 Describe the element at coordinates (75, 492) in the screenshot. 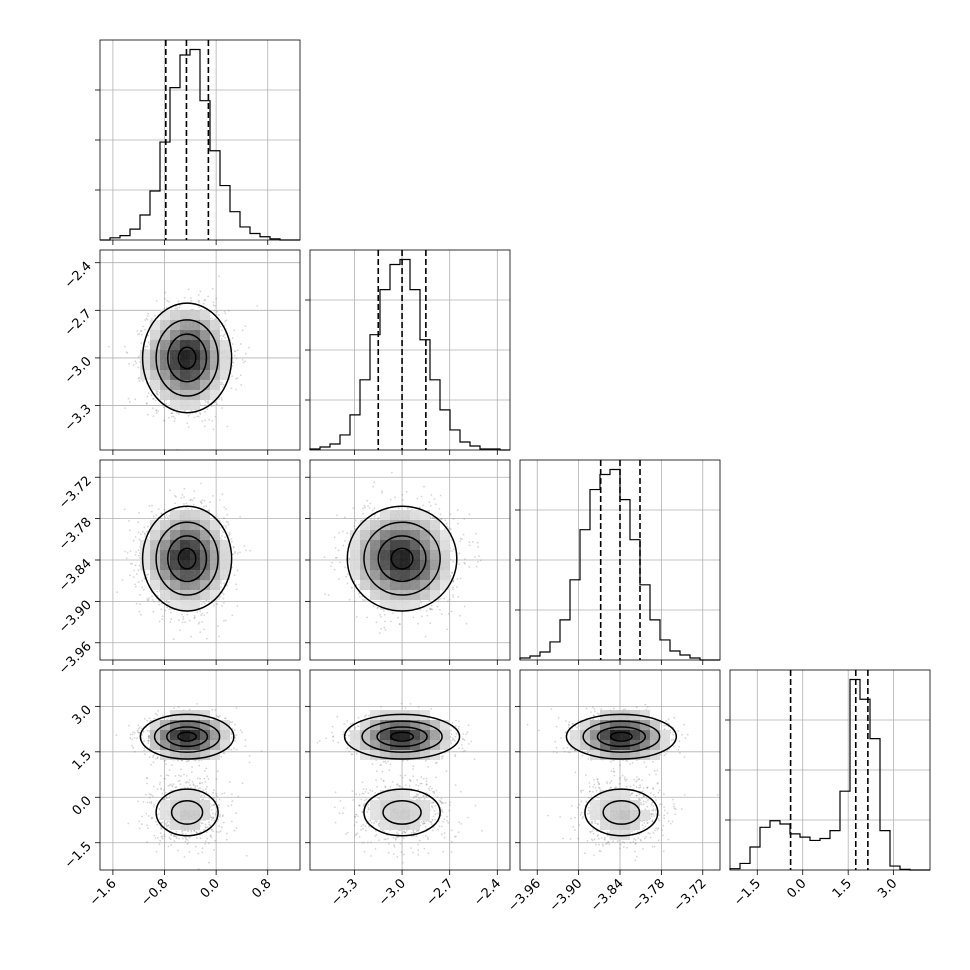

I see `y-tick-label: −3.72` at that location.